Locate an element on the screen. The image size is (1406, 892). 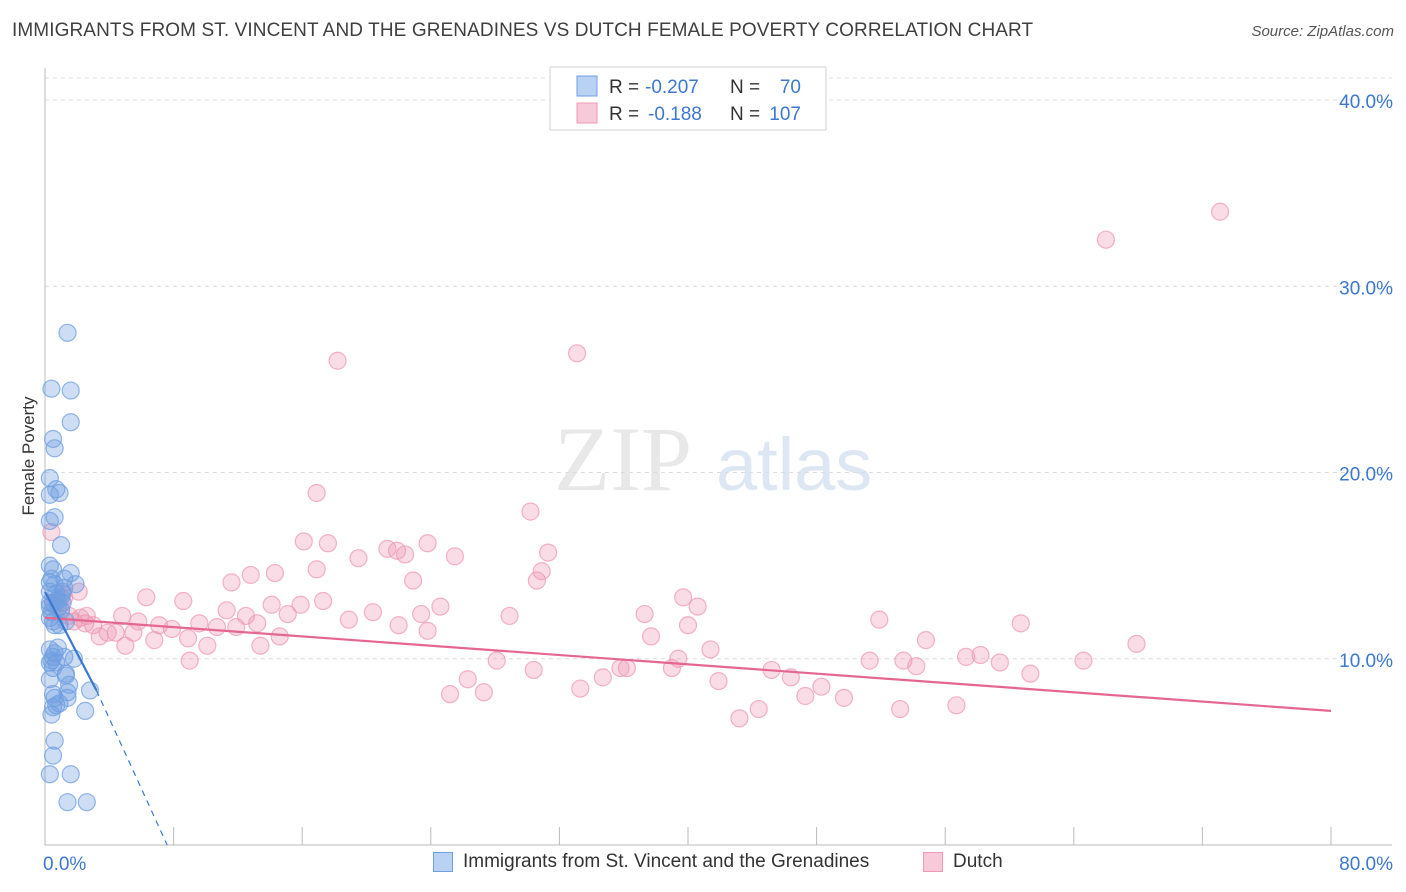
legend-box: R = -0.207 N = 70 R = -0.188 N = 107 is located at coordinates (688, 98).